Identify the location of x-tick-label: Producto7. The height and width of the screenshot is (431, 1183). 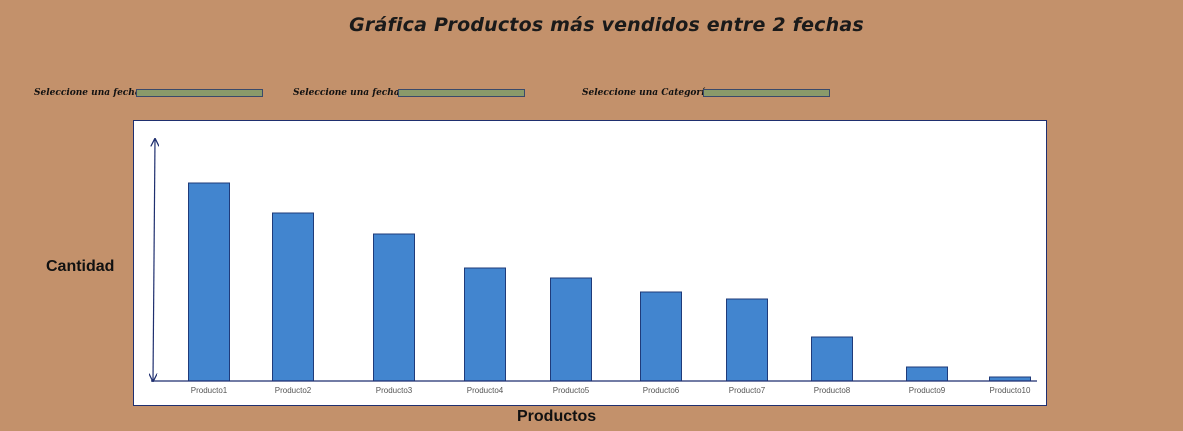
(747, 390).